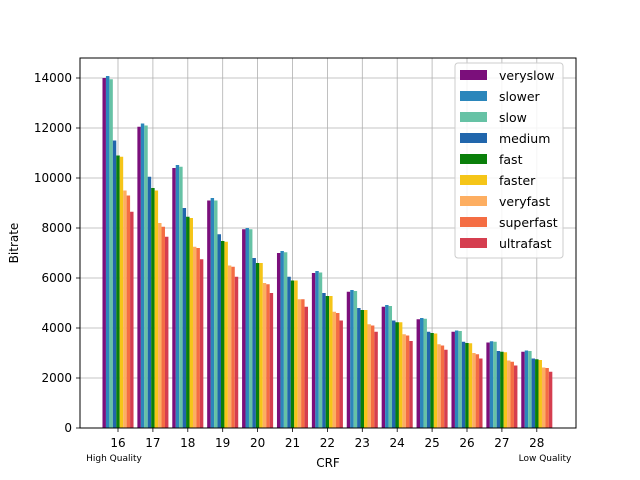 This screenshot has width=640, height=480. What do you see at coordinates (53, 78) in the screenshot?
I see `y-tick-label: 14000` at bounding box center [53, 78].